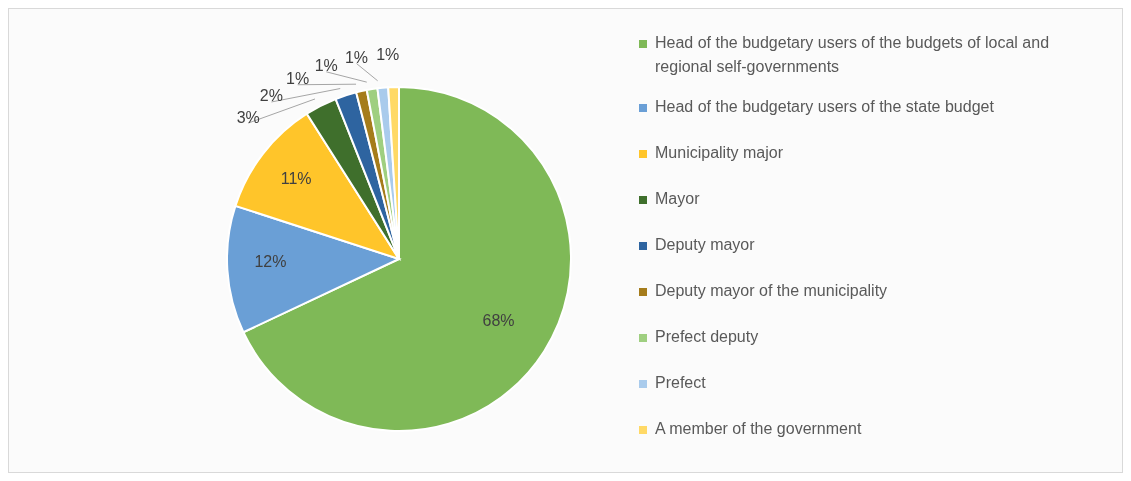  What do you see at coordinates (680, 383) in the screenshot?
I see `legend-label: Prefect` at bounding box center [680, 383].